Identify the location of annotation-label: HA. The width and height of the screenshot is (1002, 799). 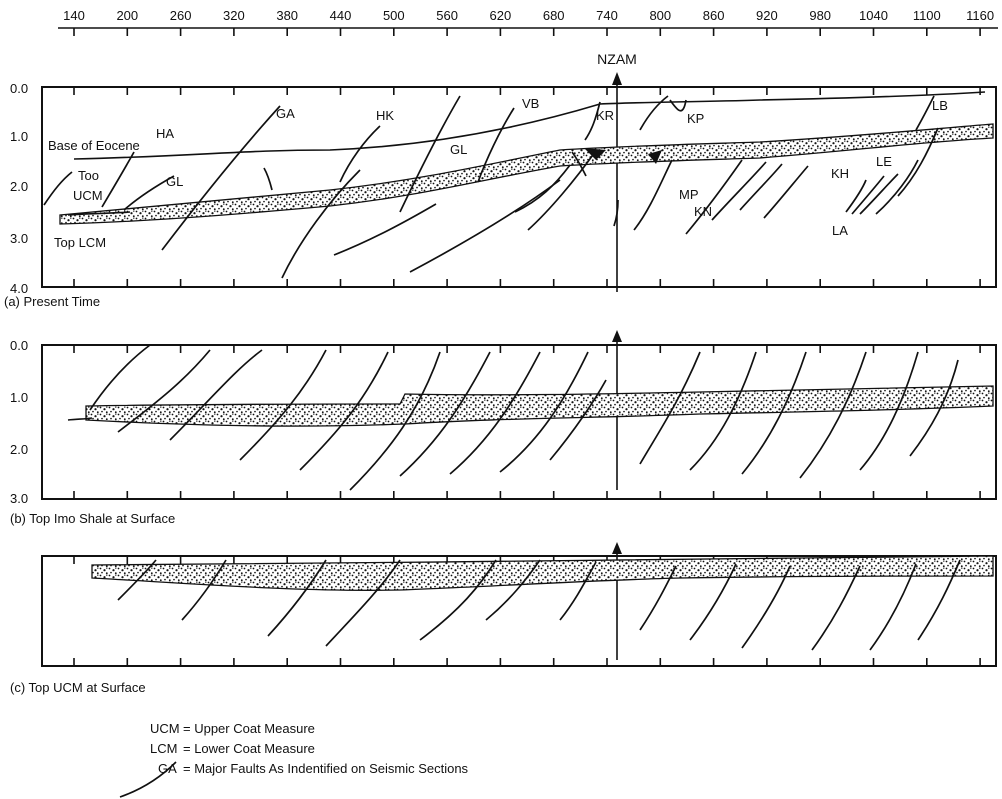
(165, 133).